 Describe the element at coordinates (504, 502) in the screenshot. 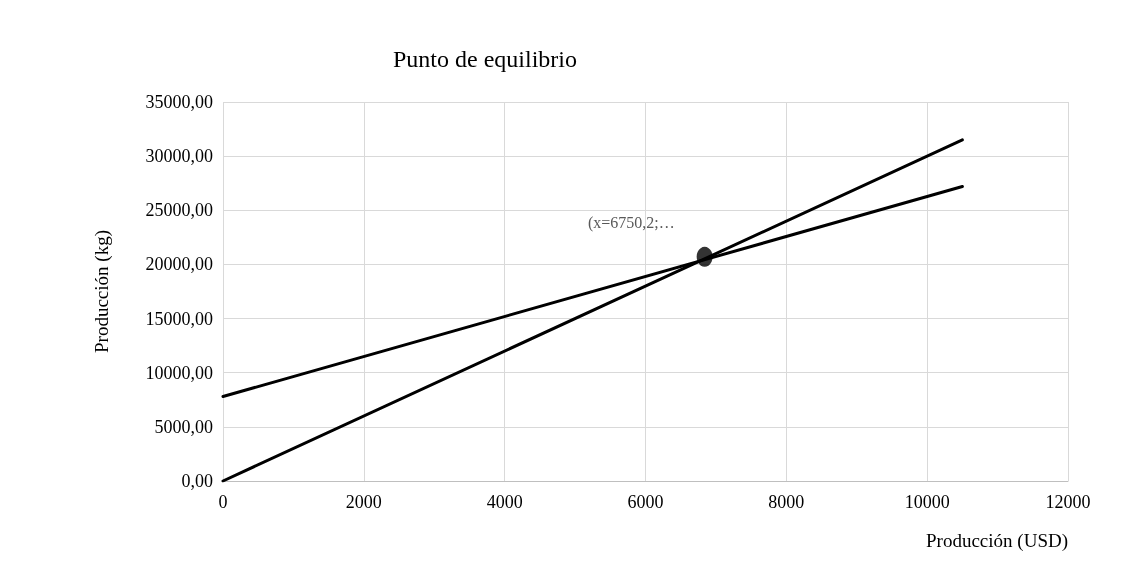

I see `x-tick-label: 4000` at that location.